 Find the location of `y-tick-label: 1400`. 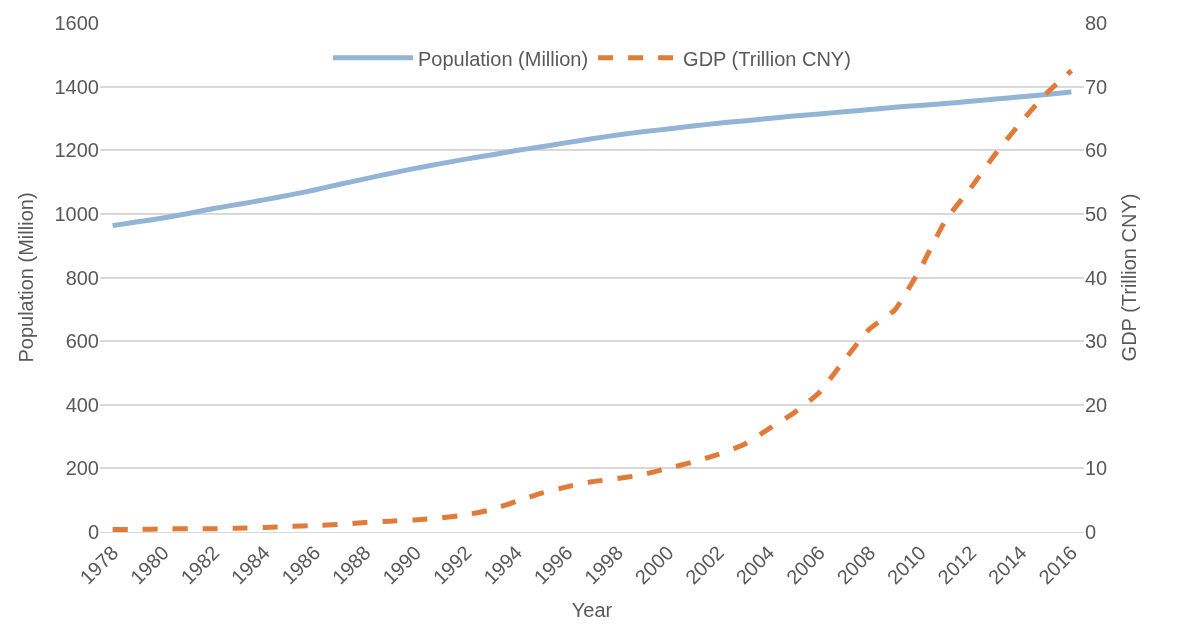

y-tick-label: 1400 is located at coordinates (76, 86).